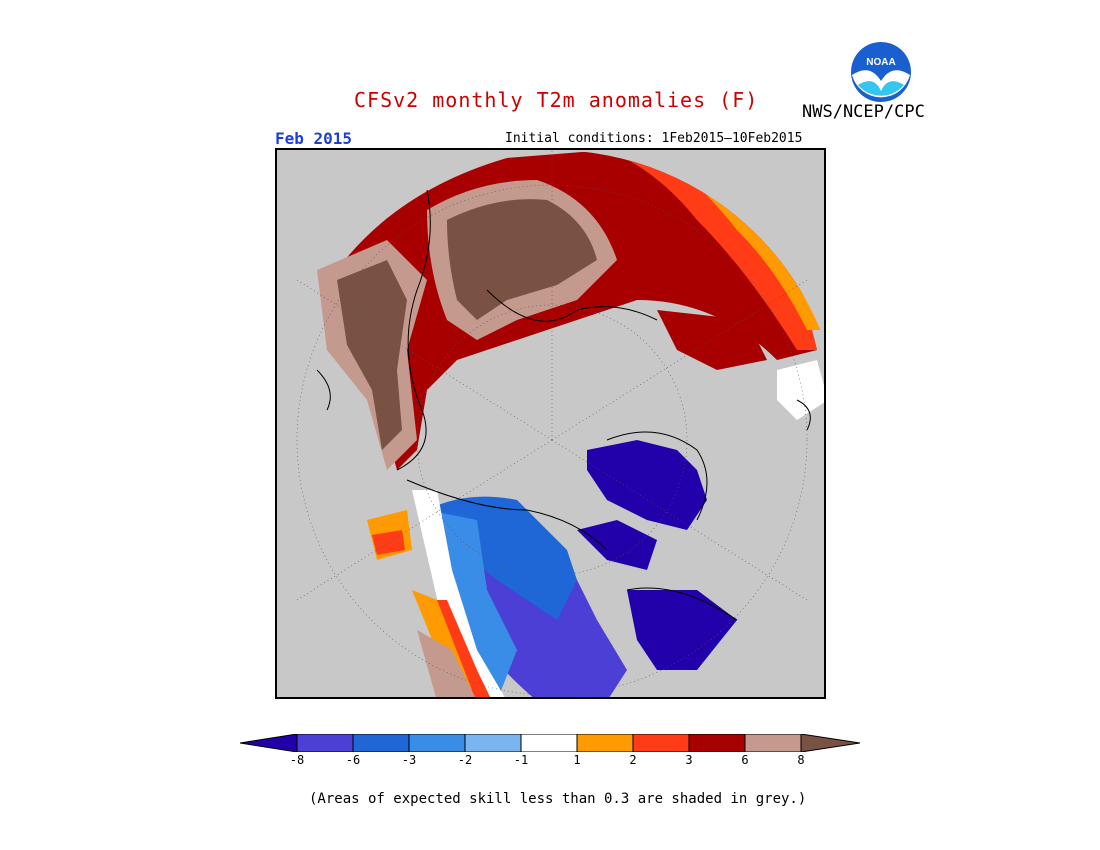 Image resolution: width=1100 pixels, height=850 pixels. I want to click on svg-text: NOAA, so click(880, 62).